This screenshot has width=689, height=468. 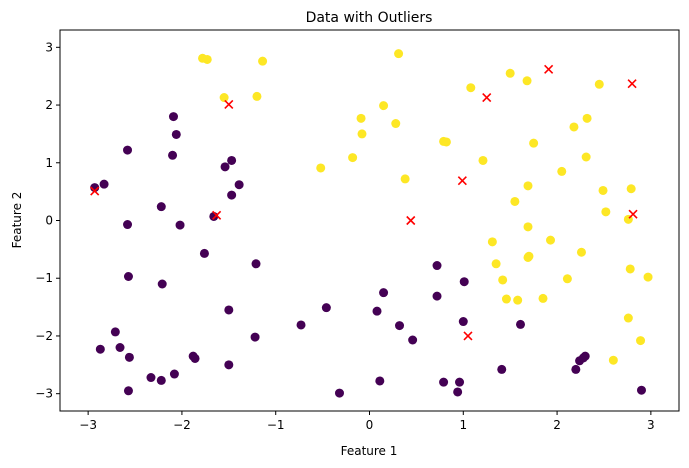 I want to click on y-tick-label: 1, so click(x=49, y=163).